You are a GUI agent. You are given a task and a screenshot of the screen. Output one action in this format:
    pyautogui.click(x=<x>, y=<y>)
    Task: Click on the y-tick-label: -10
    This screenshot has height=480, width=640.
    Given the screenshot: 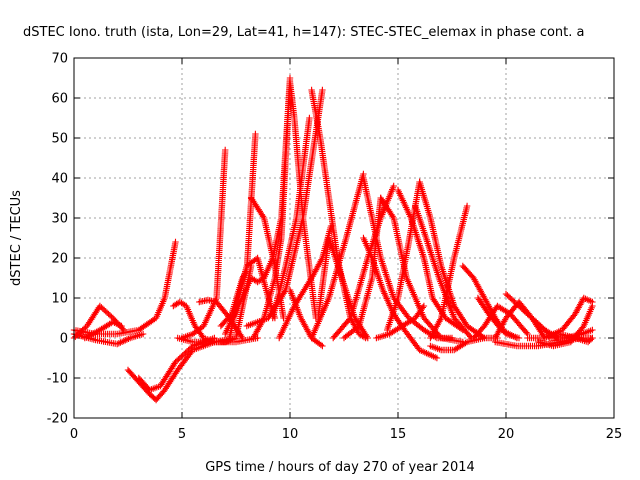 What is the action you would take?
    pyautogui.click(x=57, y=379)
    